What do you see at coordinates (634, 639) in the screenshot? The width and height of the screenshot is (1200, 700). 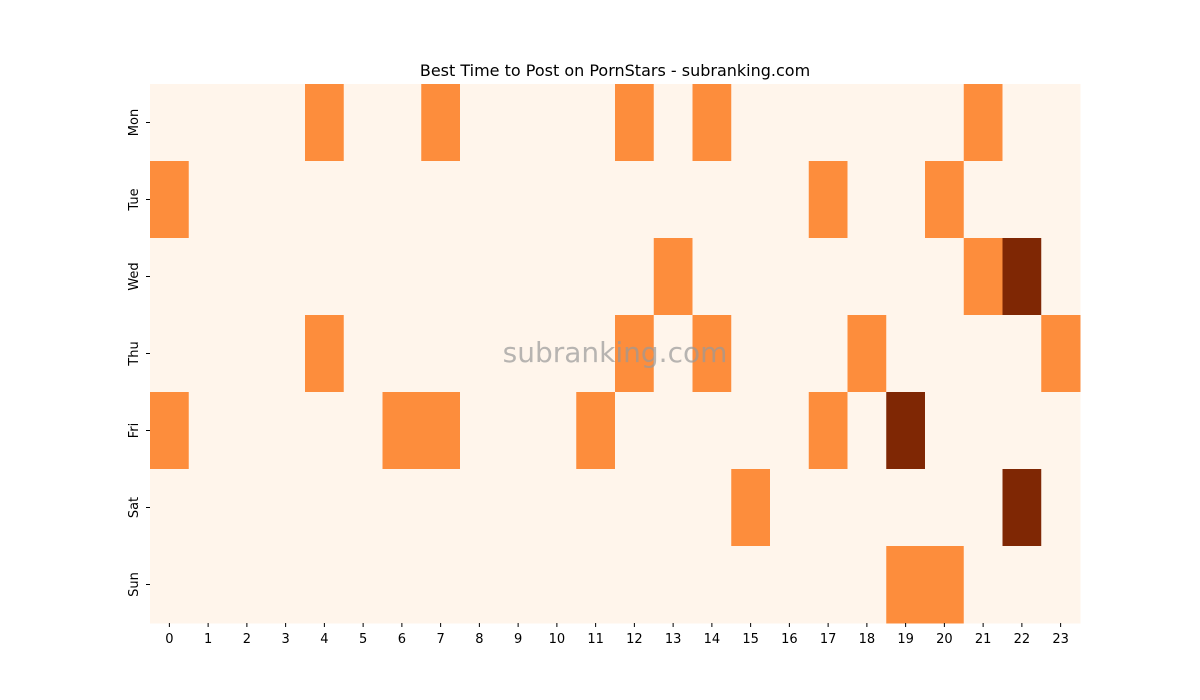 I see `x-tick-label: 12` at bounding box center [634, 639].